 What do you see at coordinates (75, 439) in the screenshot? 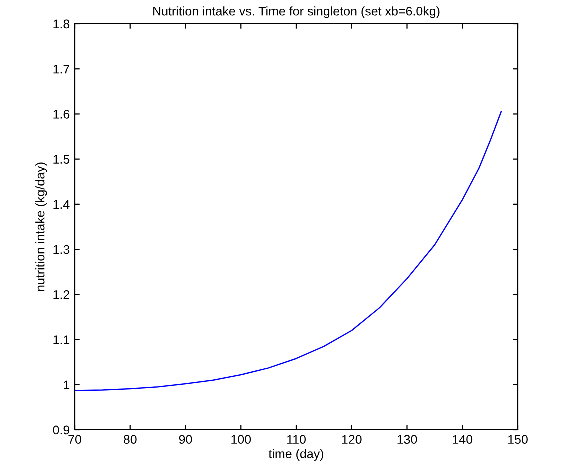
I see `x-tick-label: 70` at bounding box center [75, 439].